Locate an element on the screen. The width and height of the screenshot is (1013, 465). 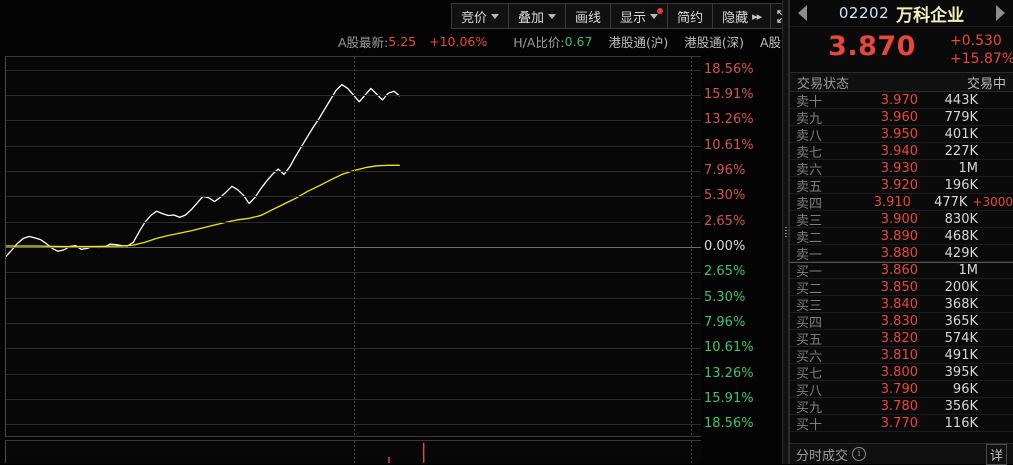
drawline-button: 画线 is located at coordinates (589, 16).